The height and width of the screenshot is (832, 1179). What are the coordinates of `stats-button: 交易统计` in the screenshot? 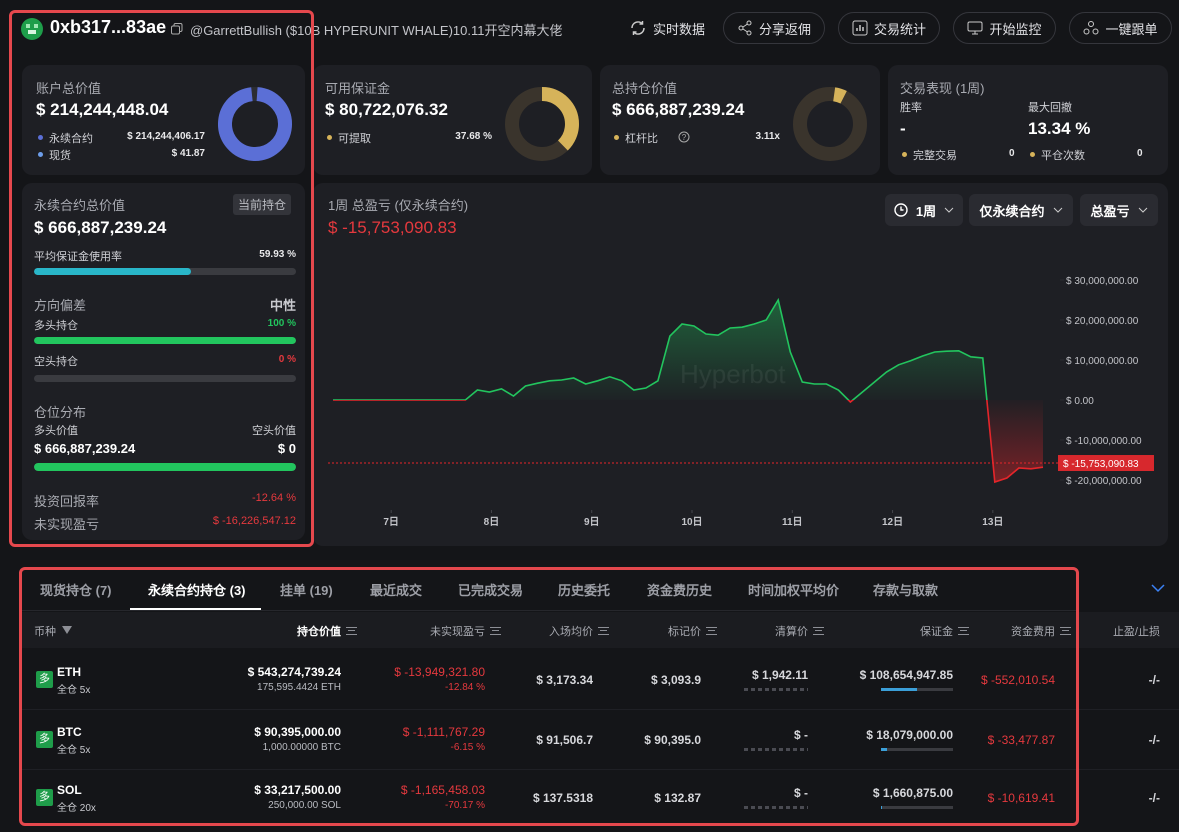 It's located at (889, 28).